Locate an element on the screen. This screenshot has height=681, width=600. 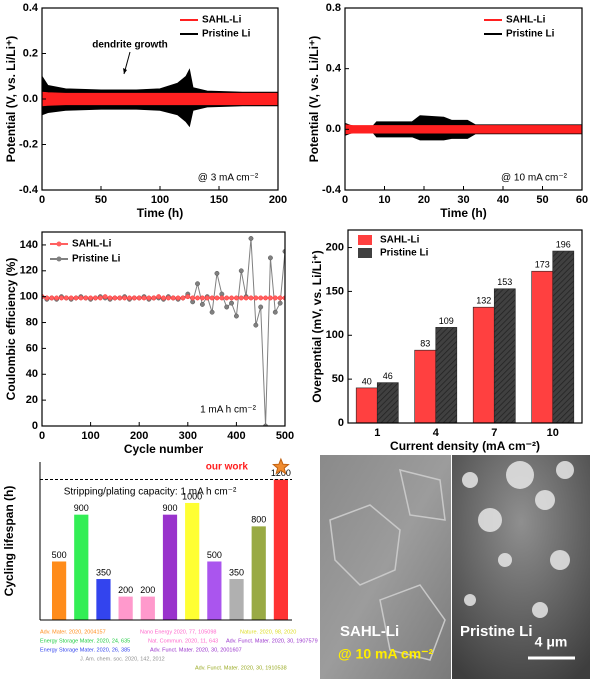
bar-value-label: 40 is located at coordinates (367, 381).